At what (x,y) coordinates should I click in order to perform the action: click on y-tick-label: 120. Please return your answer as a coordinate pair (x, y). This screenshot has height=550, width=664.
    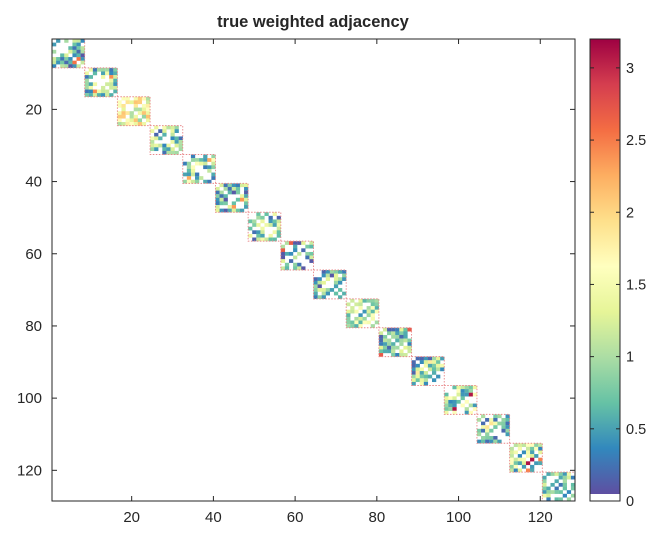
    Looking at the image, I should click on (29, 470).